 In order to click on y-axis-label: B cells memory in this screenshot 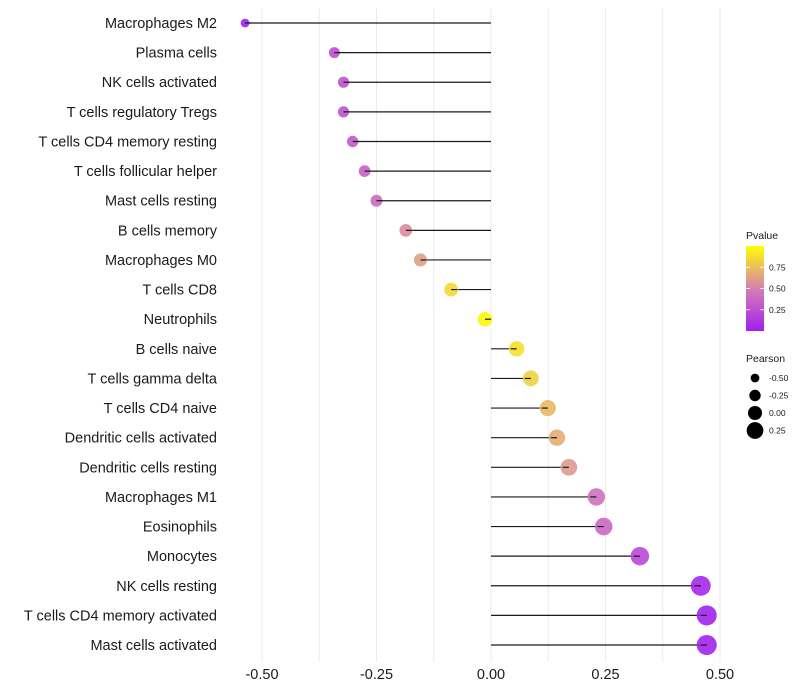, I will do `click(168, 231)`.